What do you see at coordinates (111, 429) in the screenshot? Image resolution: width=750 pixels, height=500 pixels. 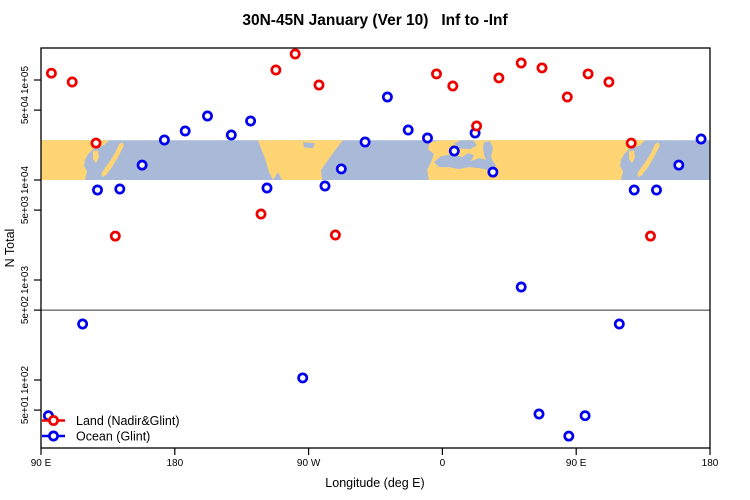 I see `legend: Land (Nadir&Glint) Ocean (Glint)` at bounding box center [111, 429].